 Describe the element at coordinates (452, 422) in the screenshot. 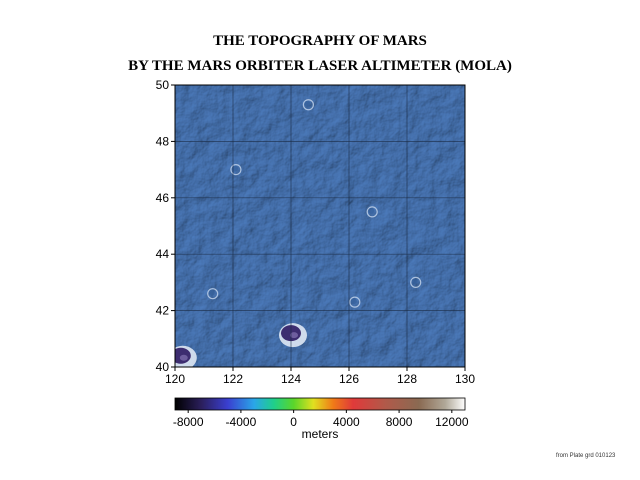

I see `colorbar-tick-label: 12000` at that location.